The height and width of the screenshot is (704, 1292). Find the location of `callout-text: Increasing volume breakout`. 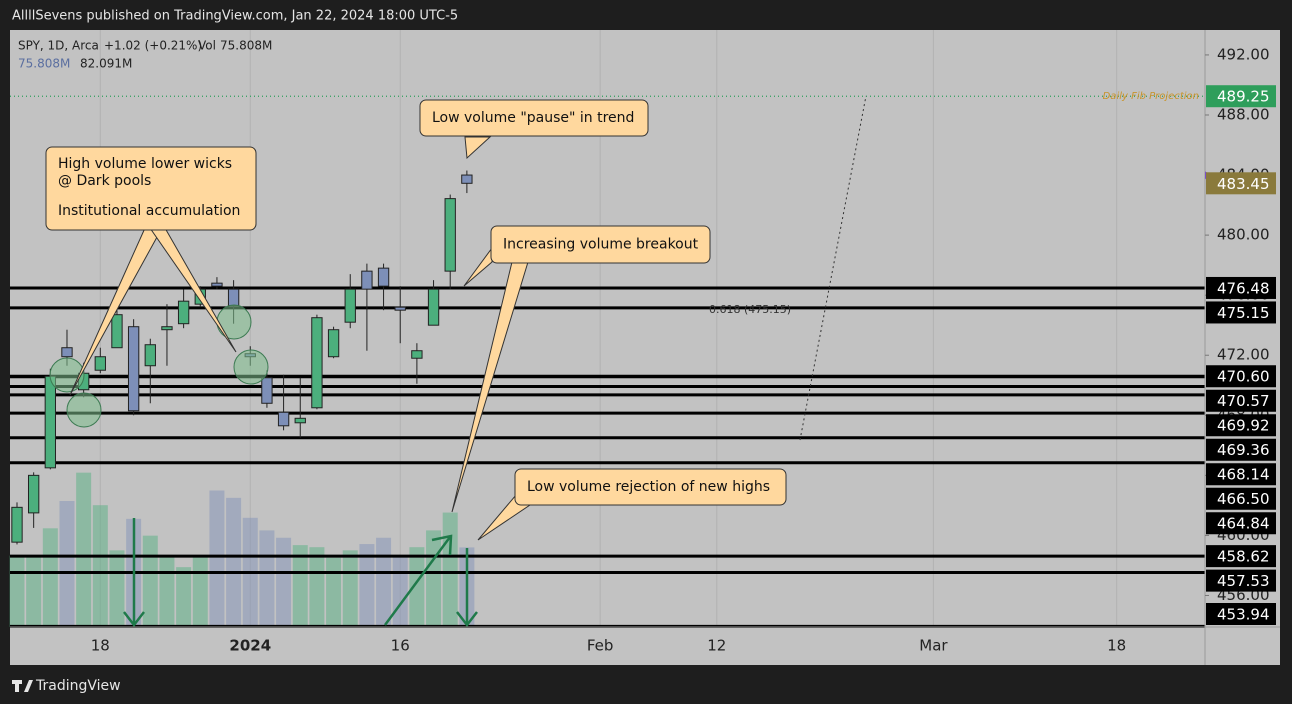

callout-text: Increasing volume breakout is located at coordinates (601, 245).